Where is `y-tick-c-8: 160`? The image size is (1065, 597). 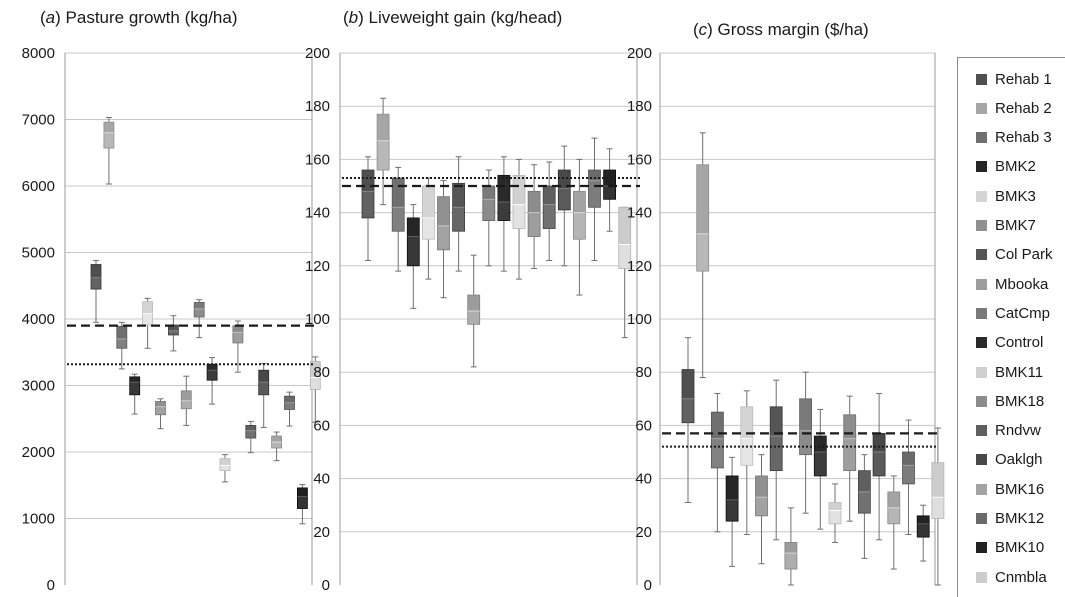
y-tick-c-8: 160 is located at coordinates (639, 159).